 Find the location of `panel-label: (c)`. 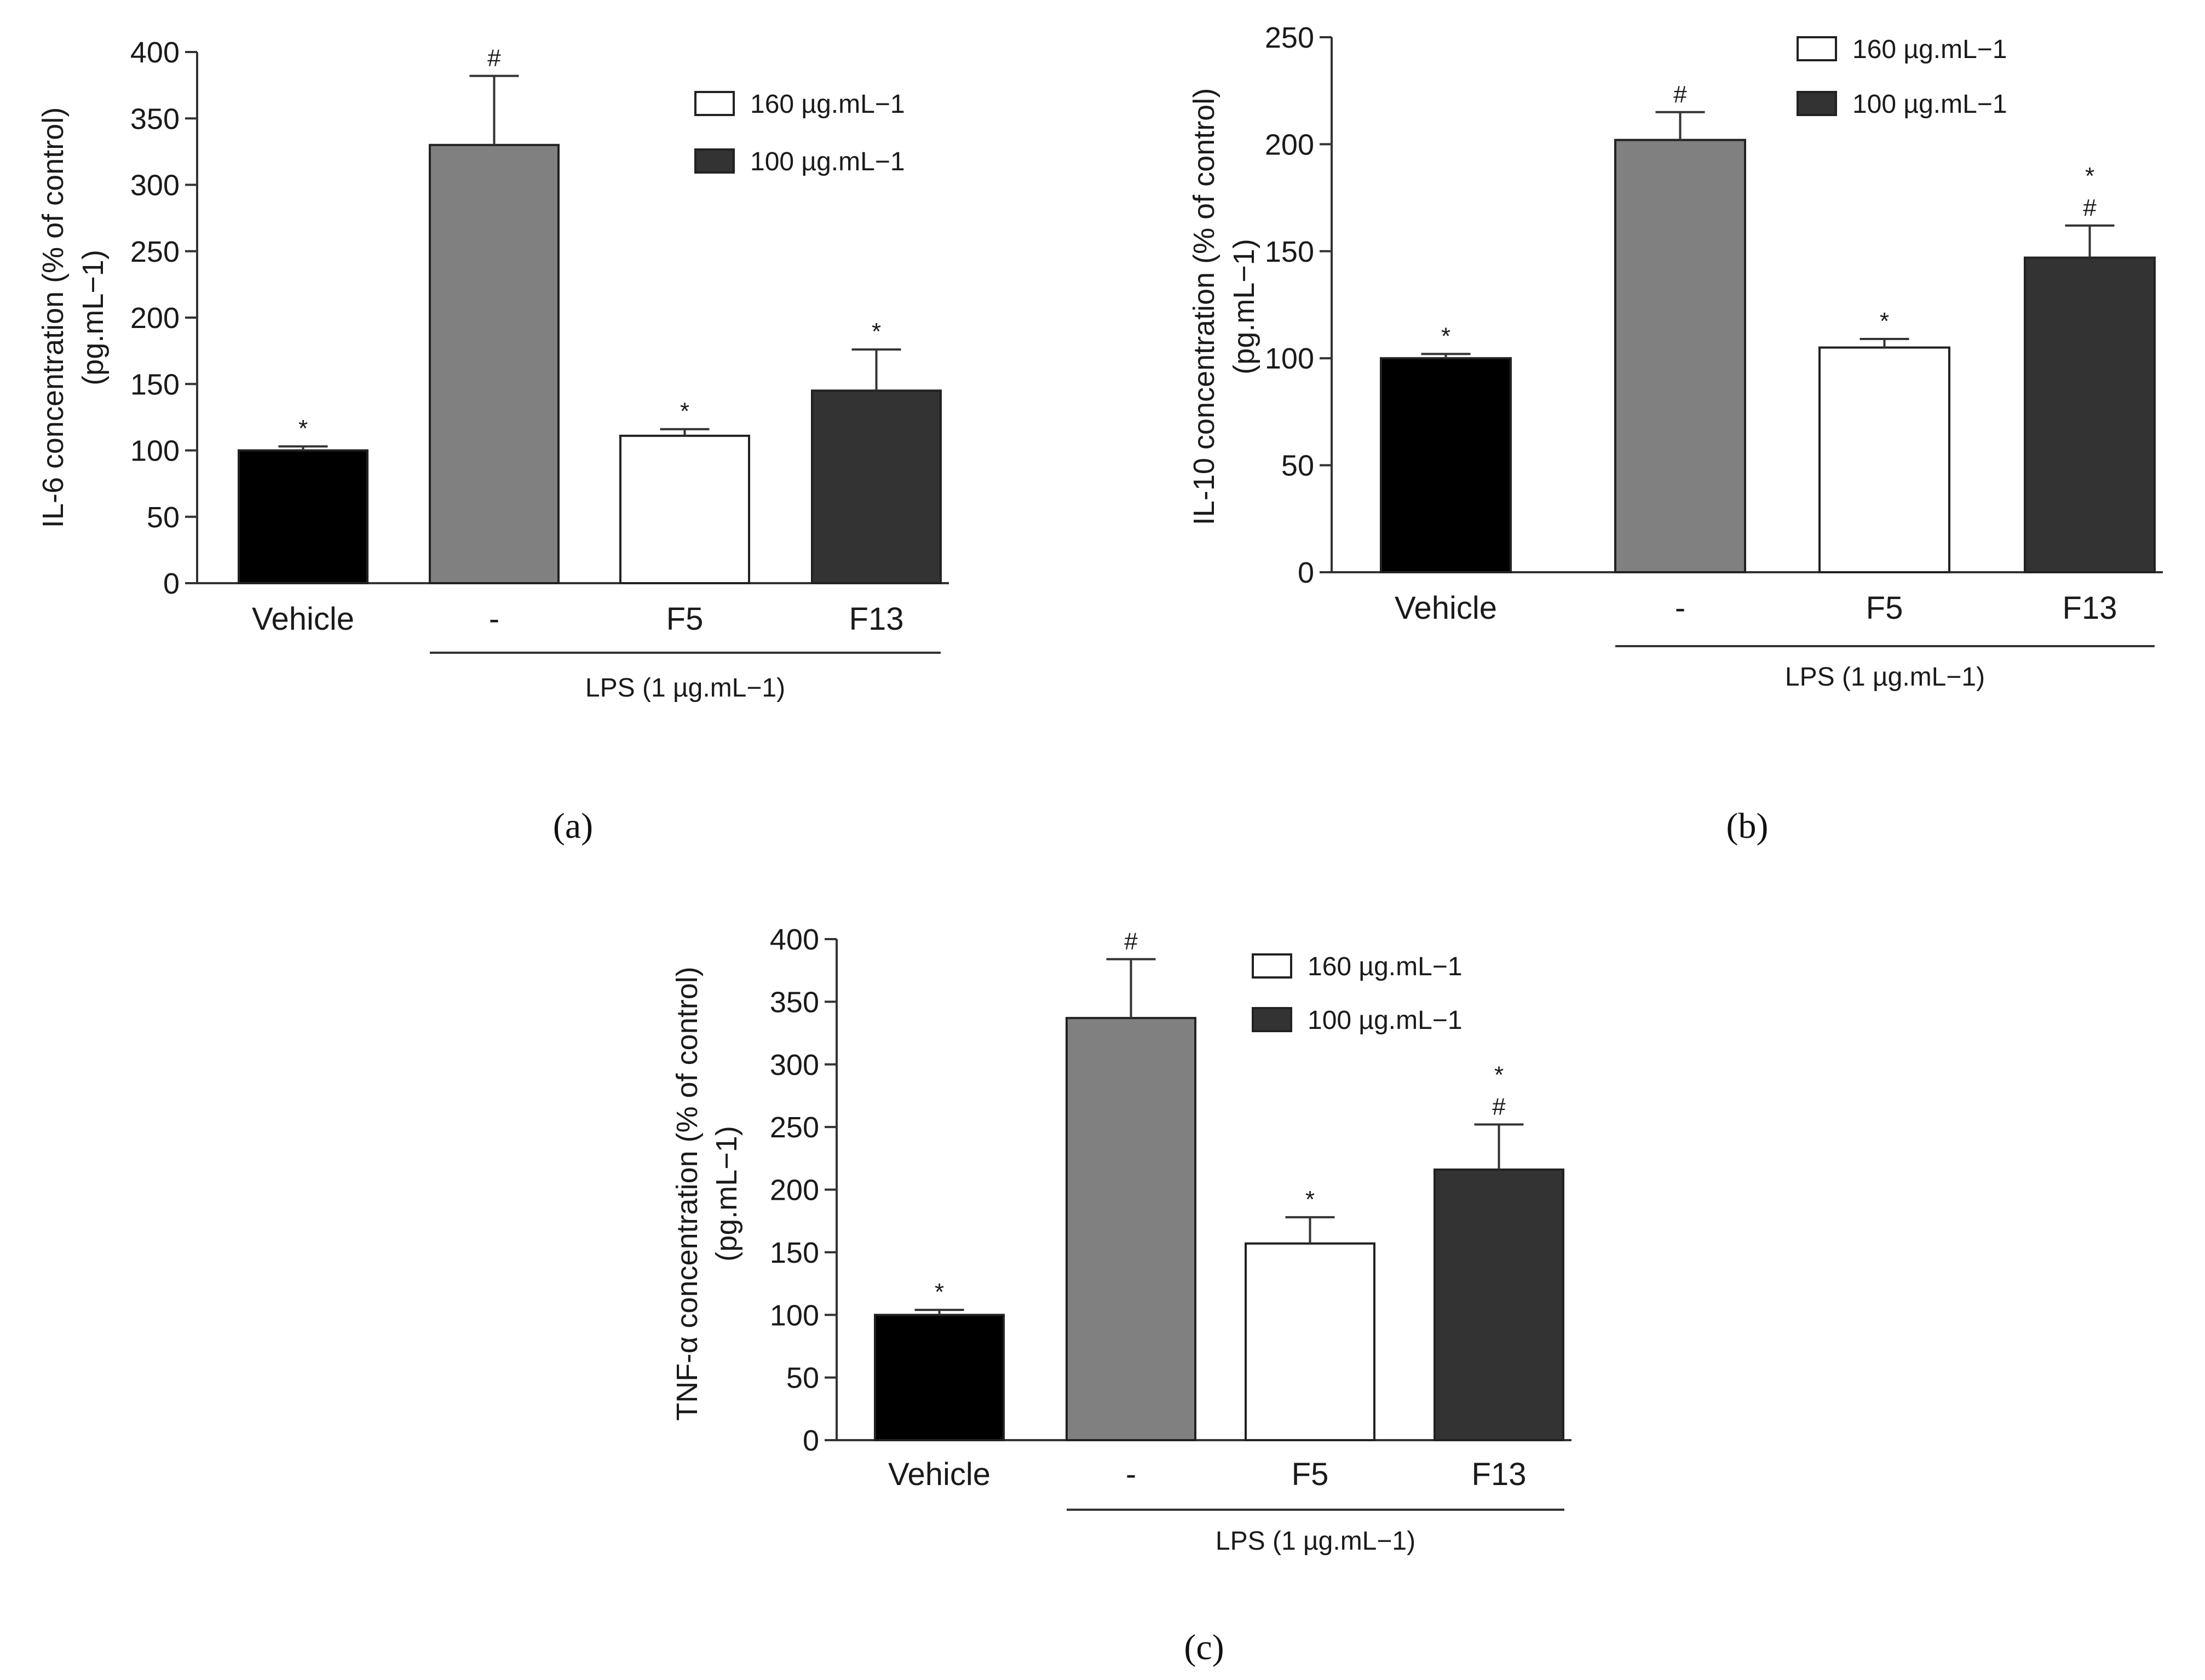

panel-label: (c) is located at coordinates (1204, 1647).